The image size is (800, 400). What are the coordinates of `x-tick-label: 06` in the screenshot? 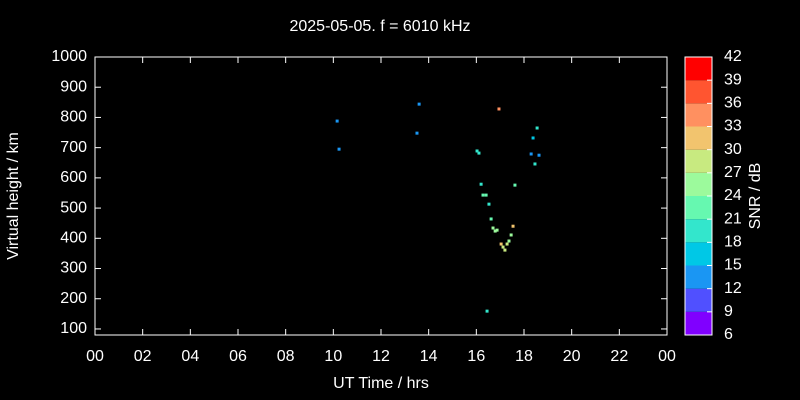 It's located at (238, 356).